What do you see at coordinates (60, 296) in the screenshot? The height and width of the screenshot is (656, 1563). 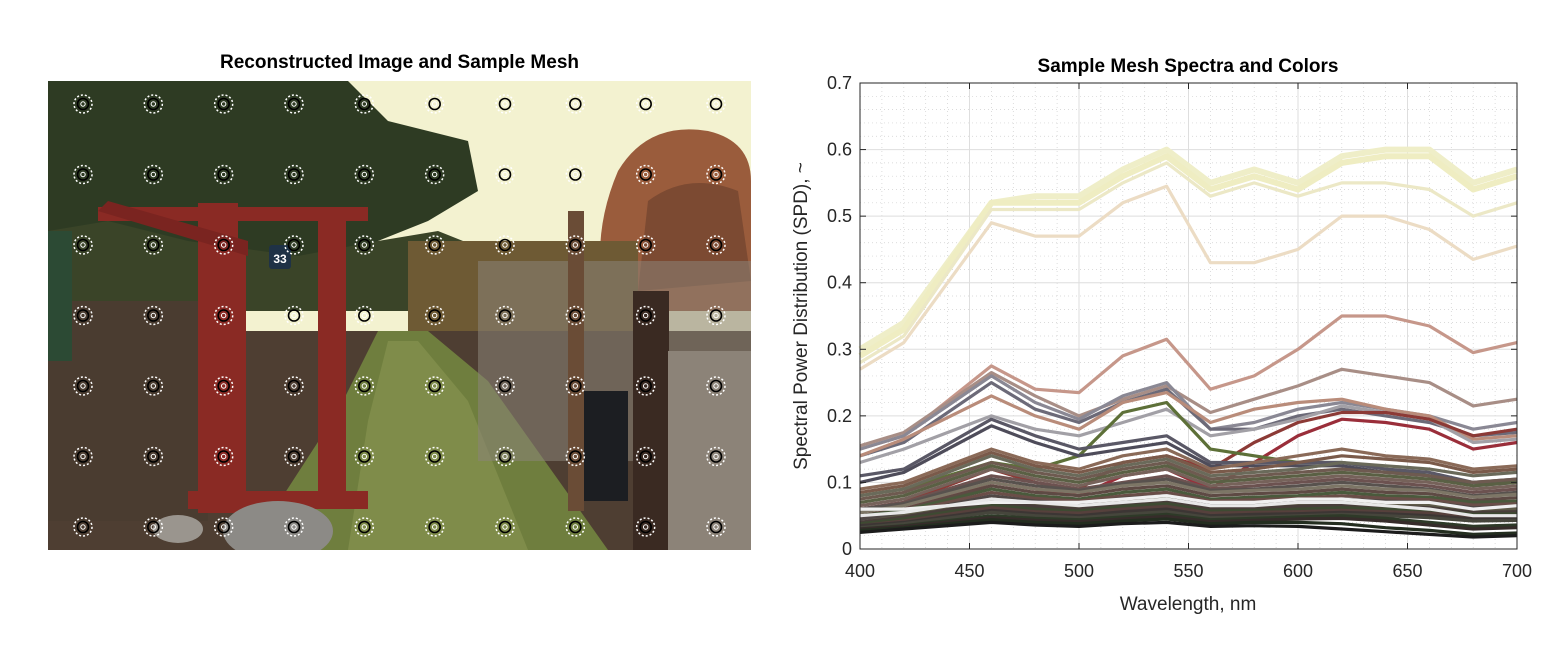 I see `left-structure` at bounding box center [60, 296].